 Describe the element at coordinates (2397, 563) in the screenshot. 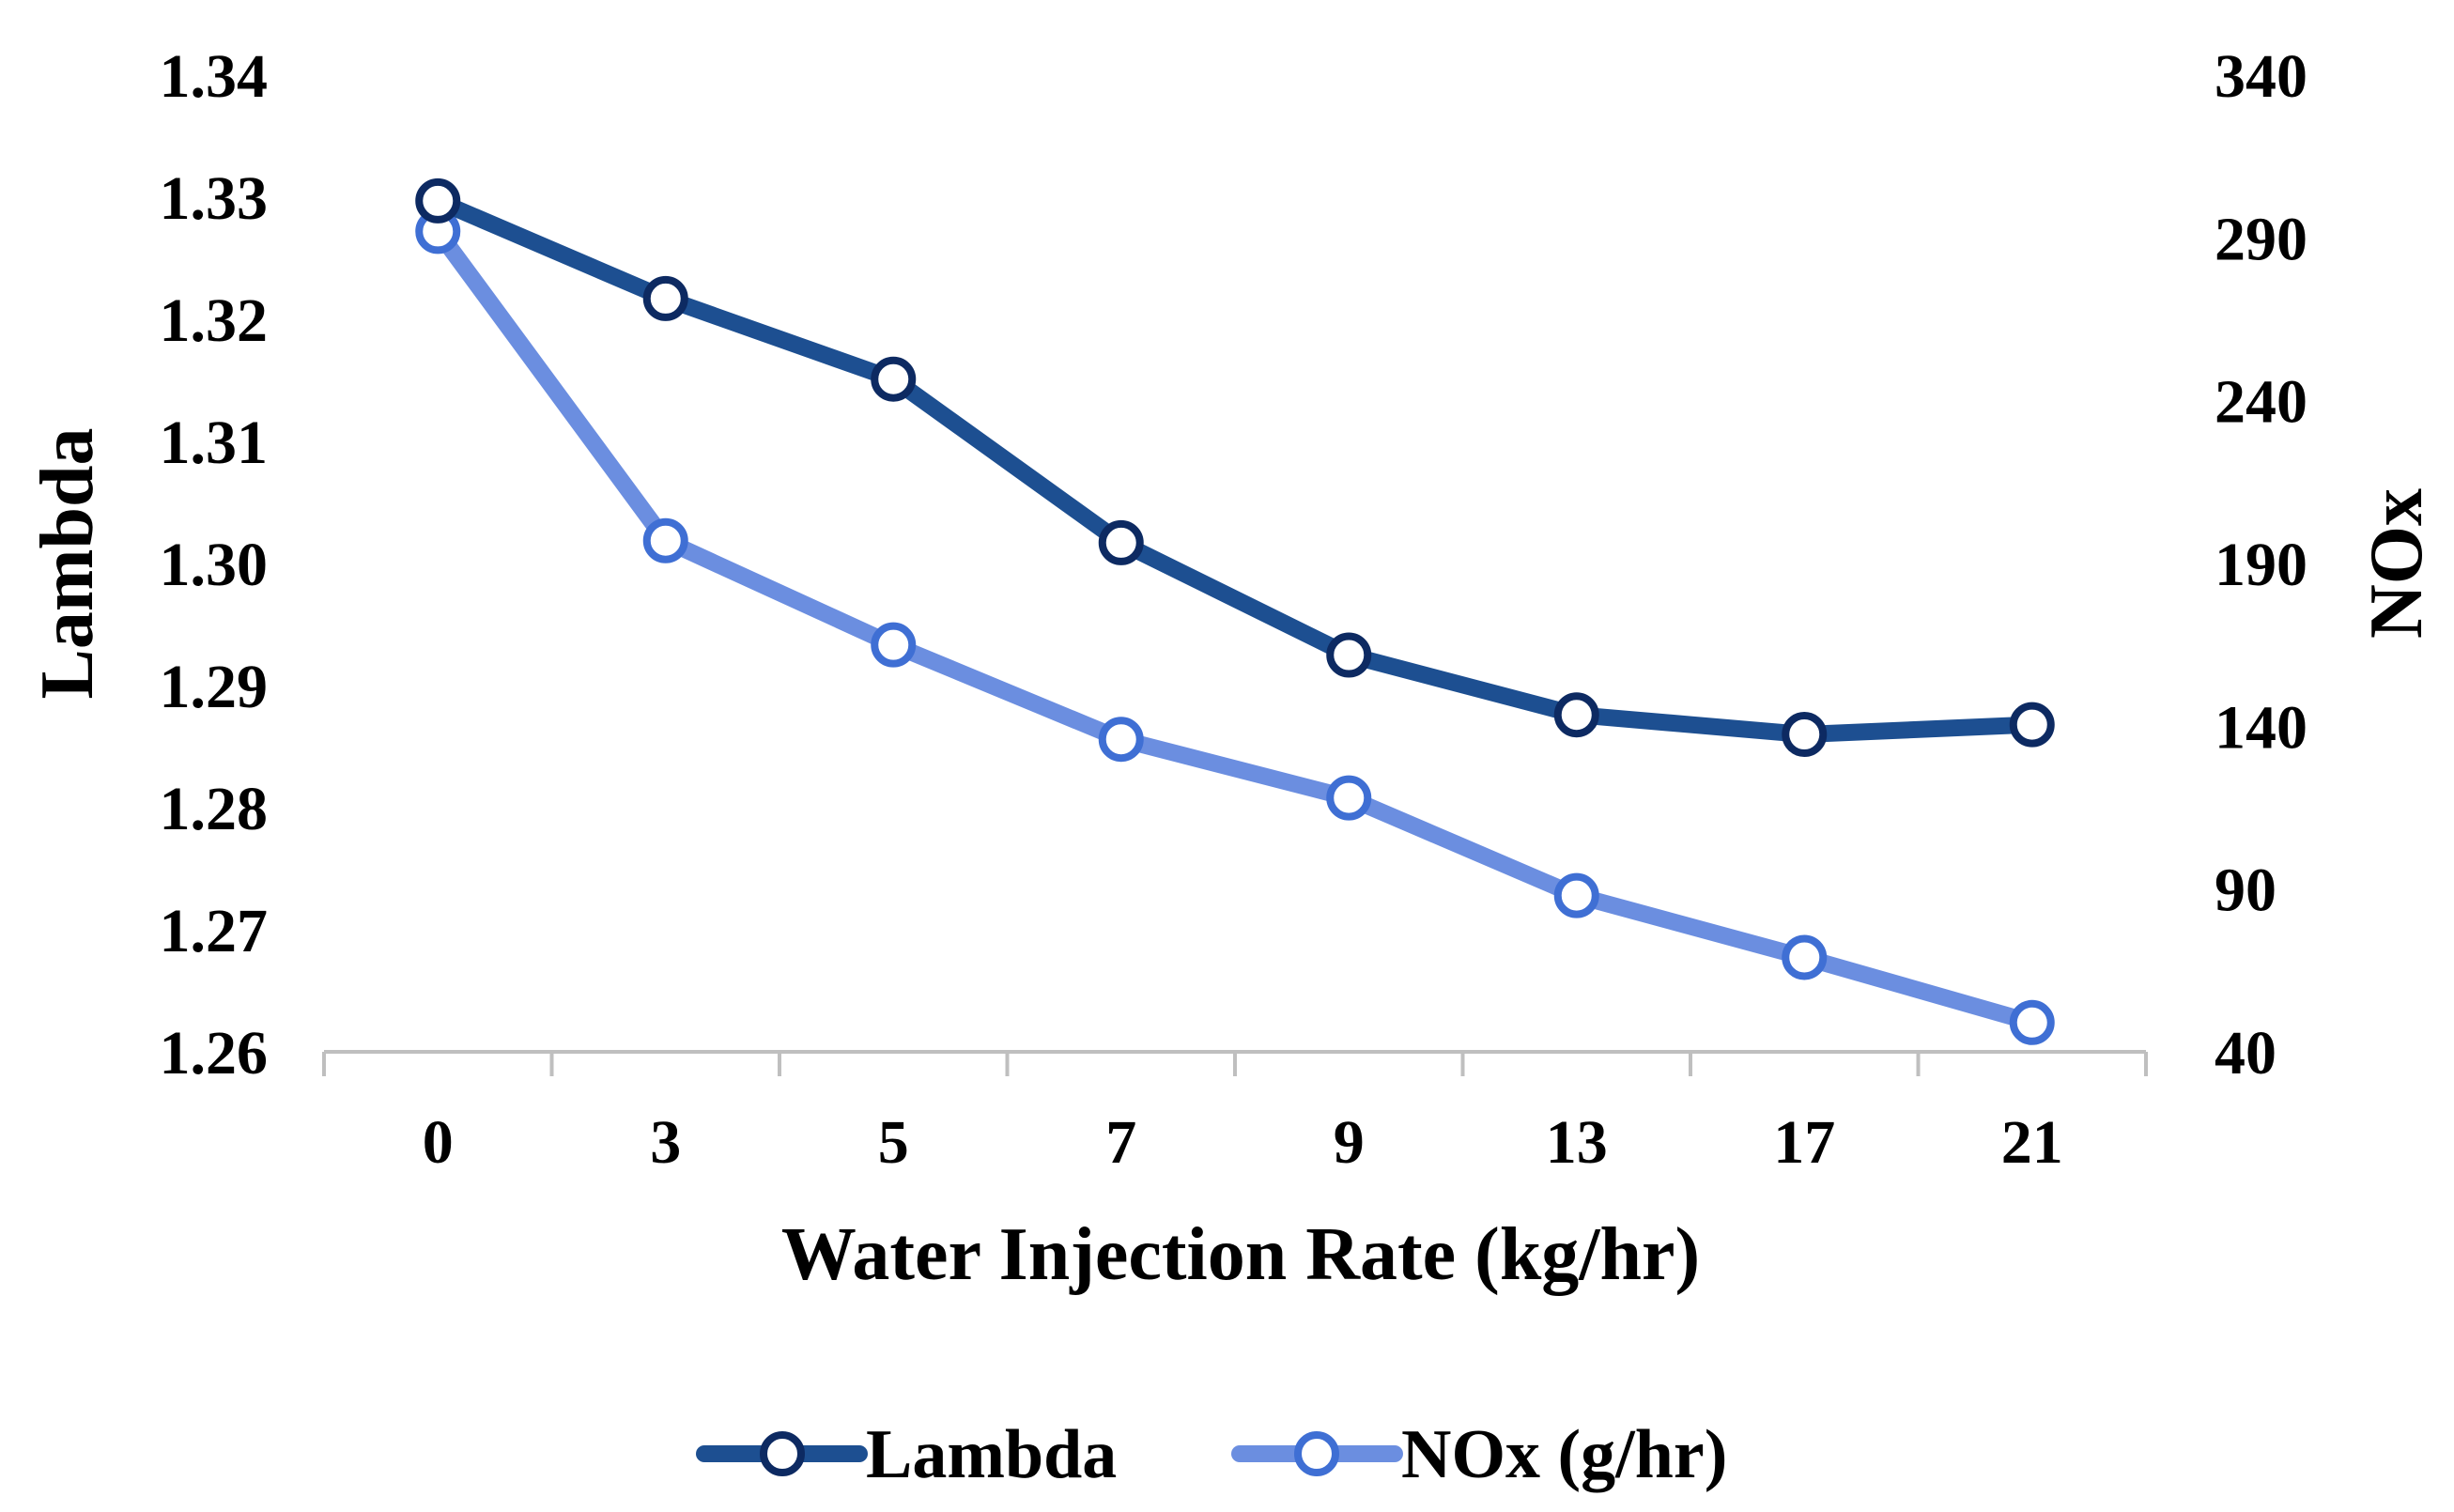

I see `right-axis-title: NOx` at that location.